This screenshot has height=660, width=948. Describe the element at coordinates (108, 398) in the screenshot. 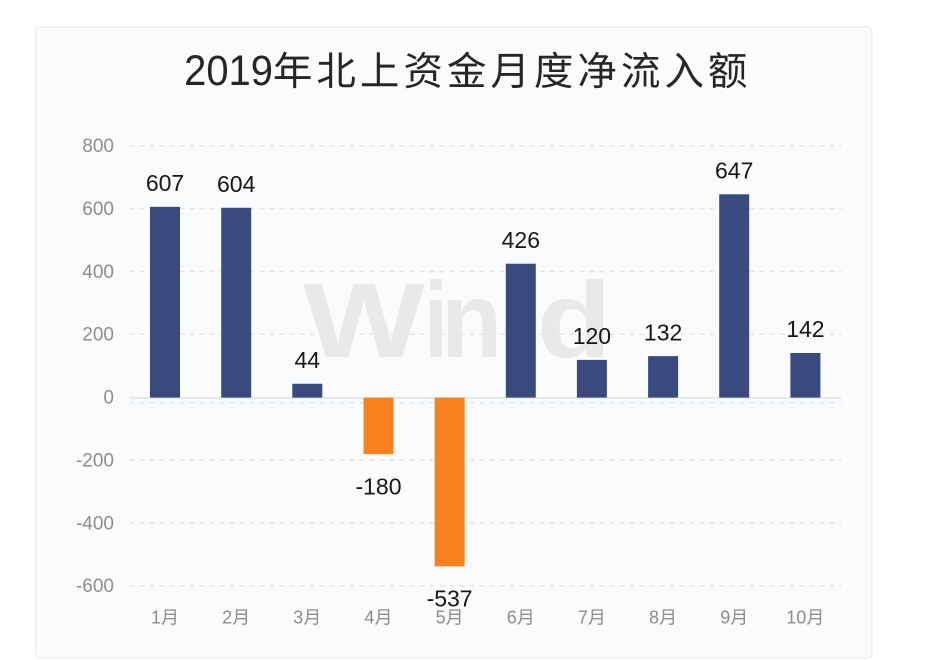

I see `svg-text: 0` at that location.